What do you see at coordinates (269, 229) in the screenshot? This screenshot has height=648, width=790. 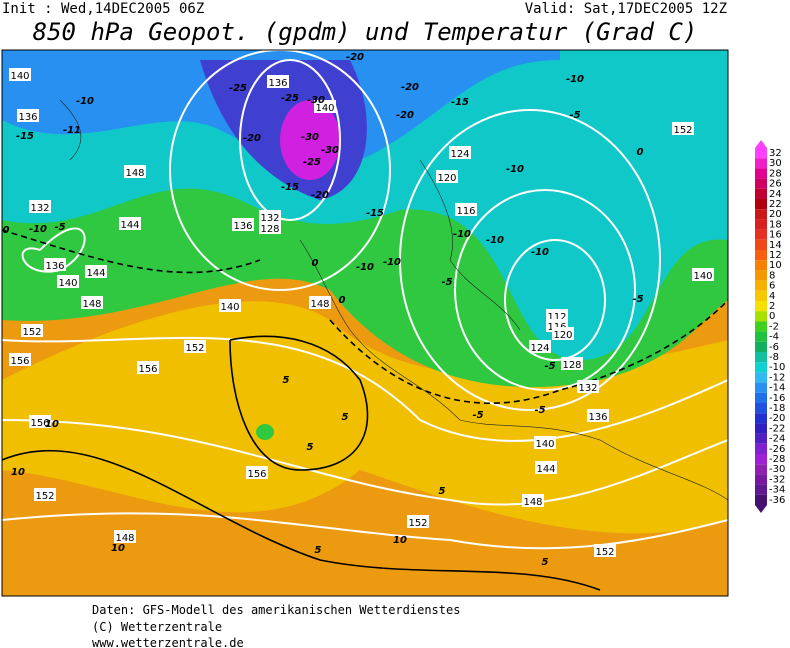 I see `geopotential-label: 128` at bounding box center [269, 229].